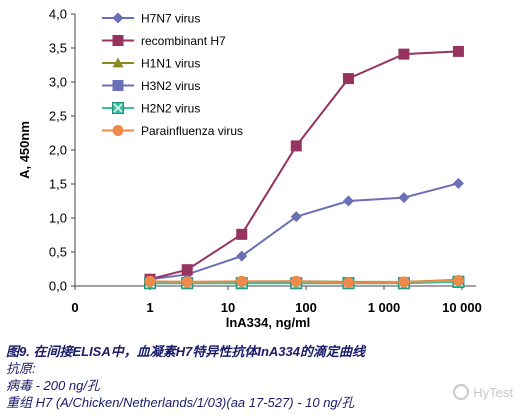  I want to click on hytest-watermark: HyTest, so click(483, 392).